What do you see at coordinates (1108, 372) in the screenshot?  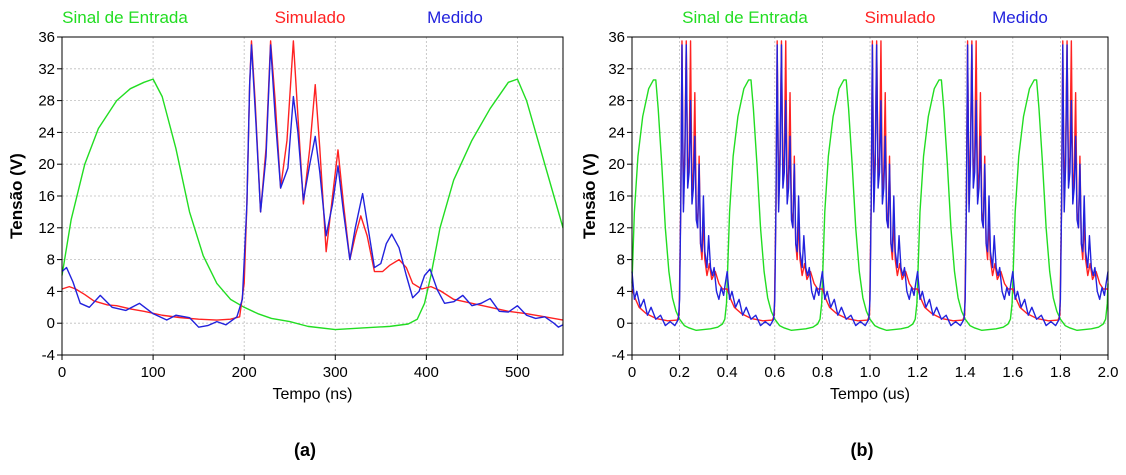 I see `x-tick-label: 2.0` at bounding box center [1108, 372].